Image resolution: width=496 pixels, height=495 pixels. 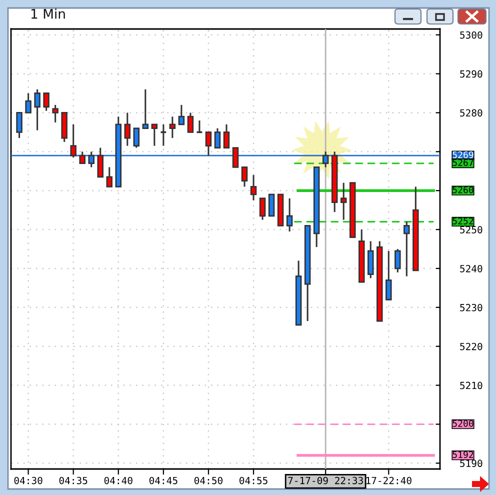 What do you see at coordinates (471, 74) in the screenshot?
I see `y-tick-label: 5290` at bounding box center [471, 74].